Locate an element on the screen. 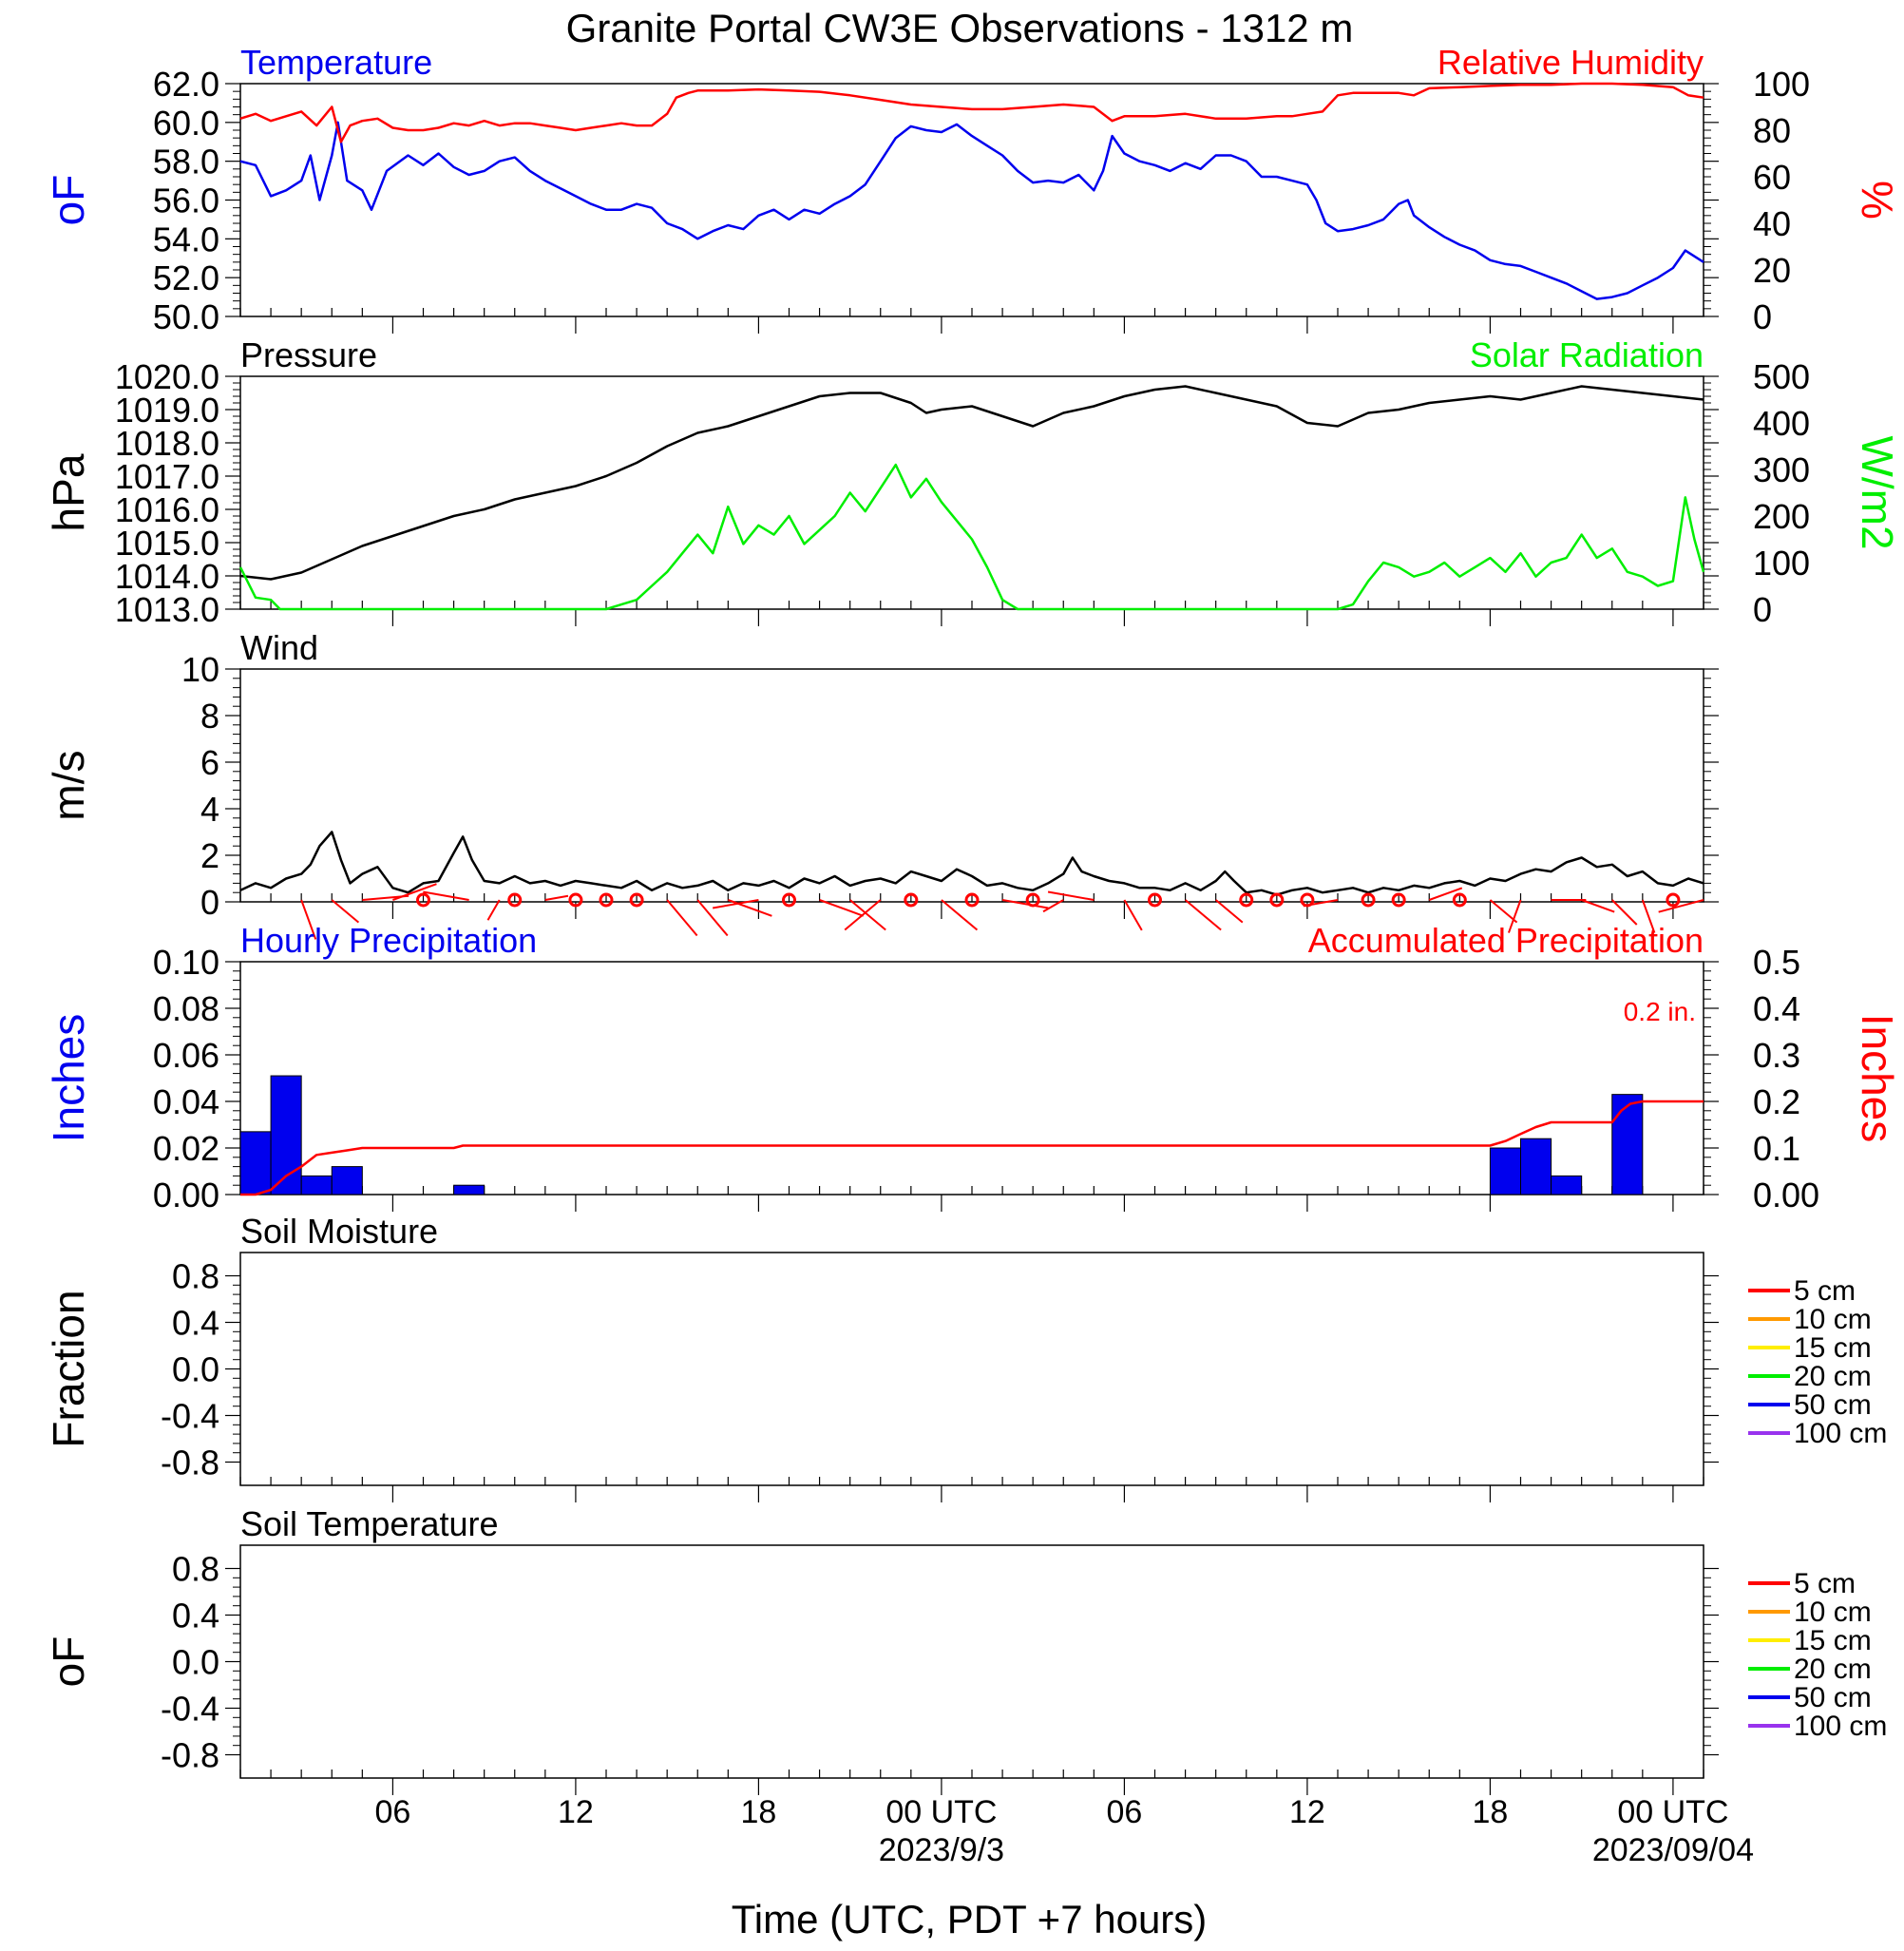  x-tick-label: 18 is located at coordinates (759, 1812).